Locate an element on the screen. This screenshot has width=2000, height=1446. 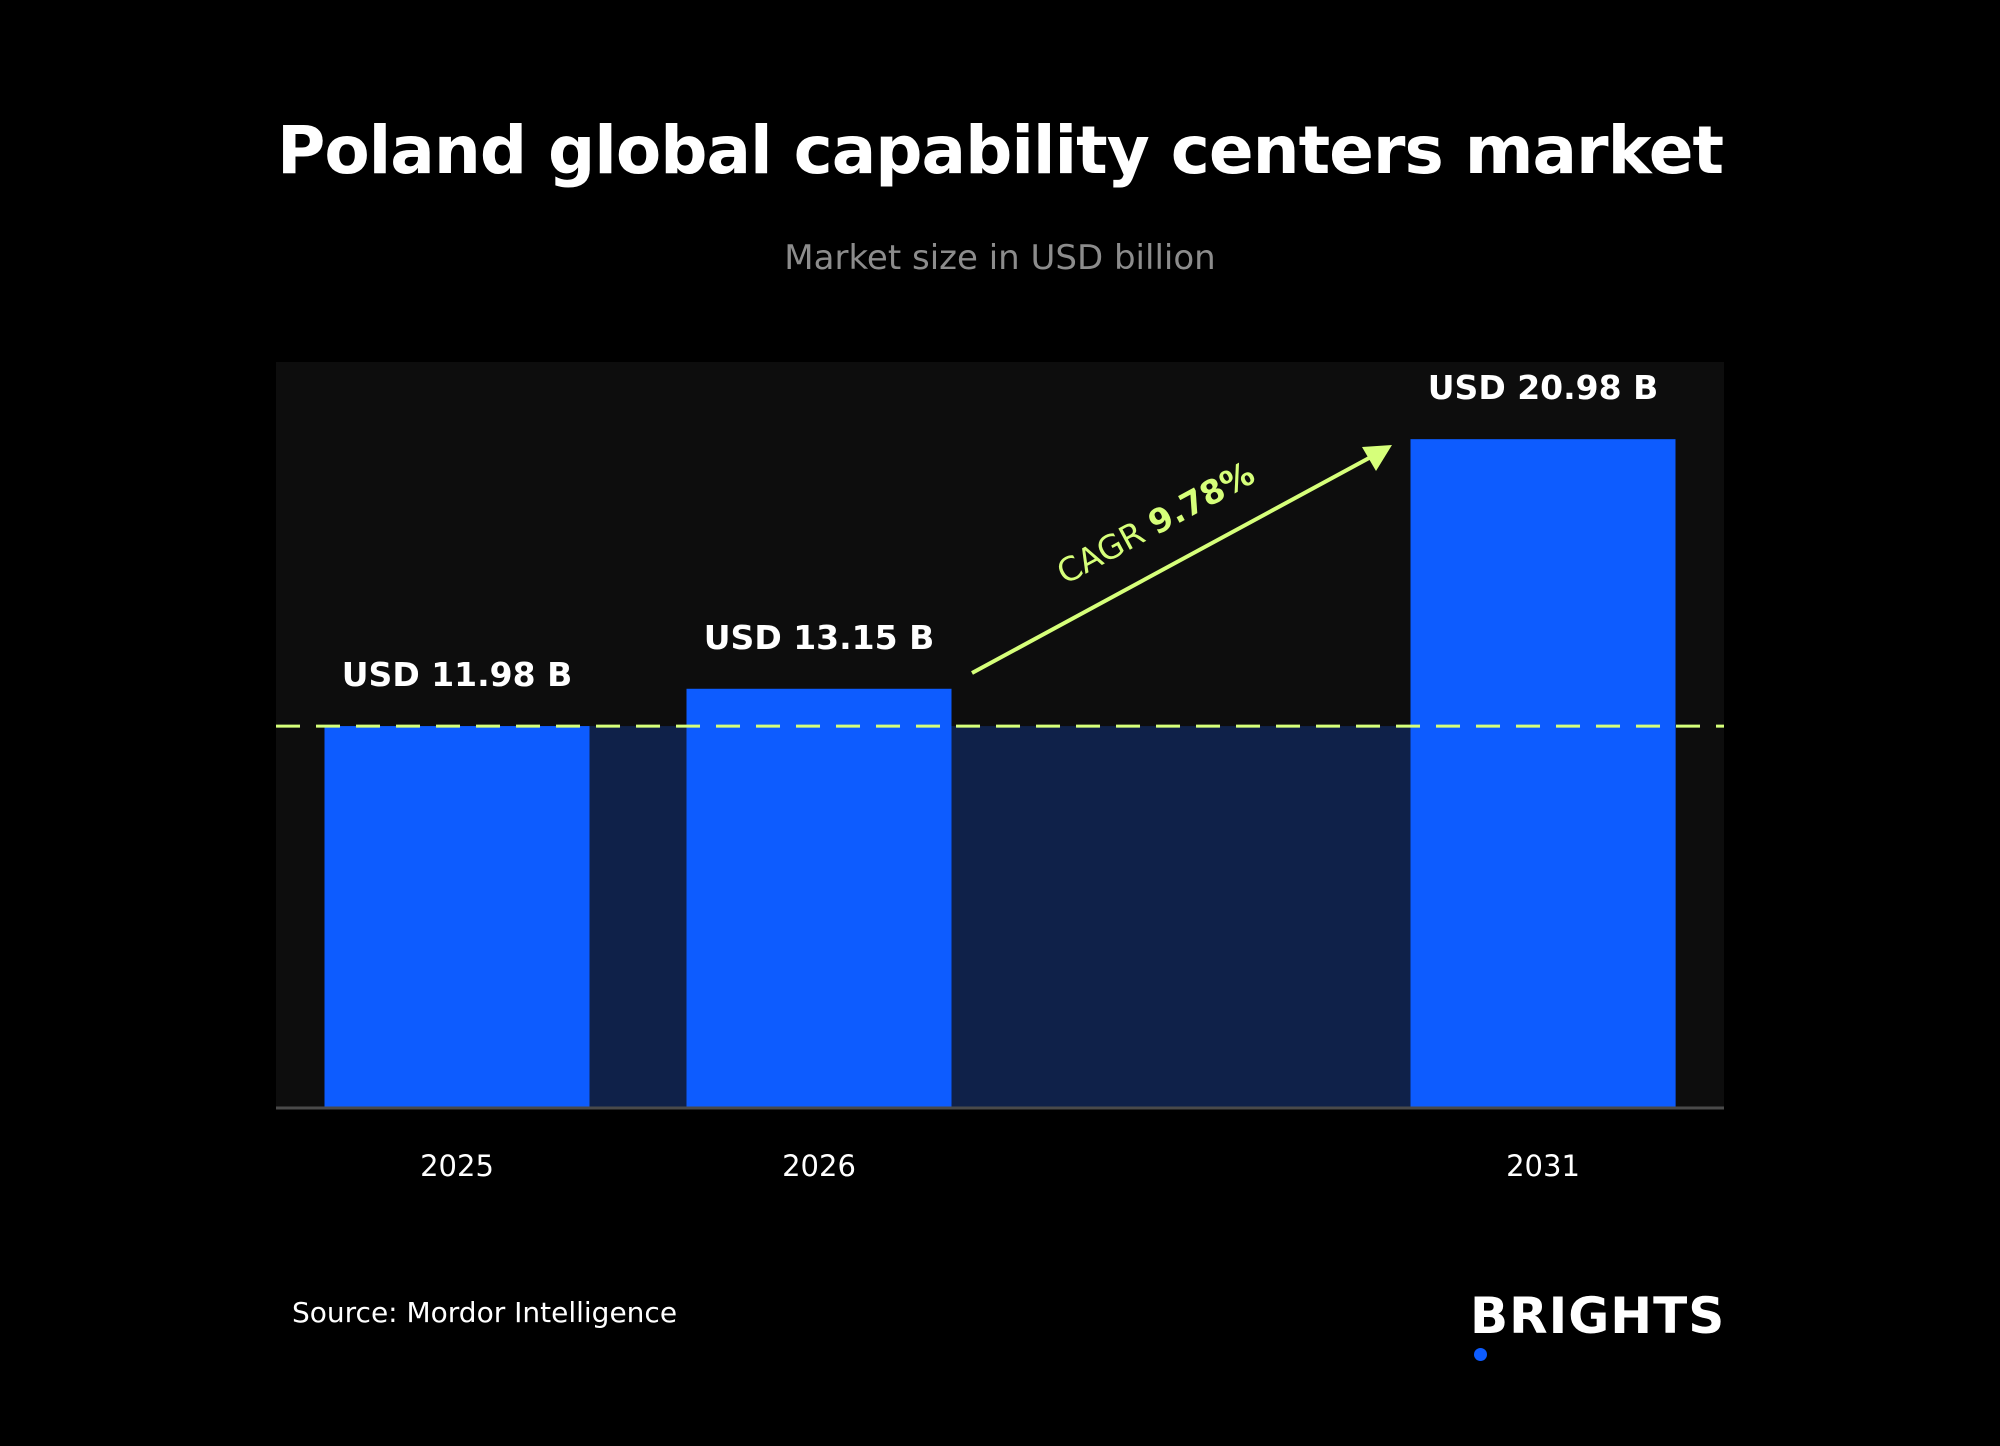
source-note: Source: Mordor Intelligence is located at coordinates (485, 1312).